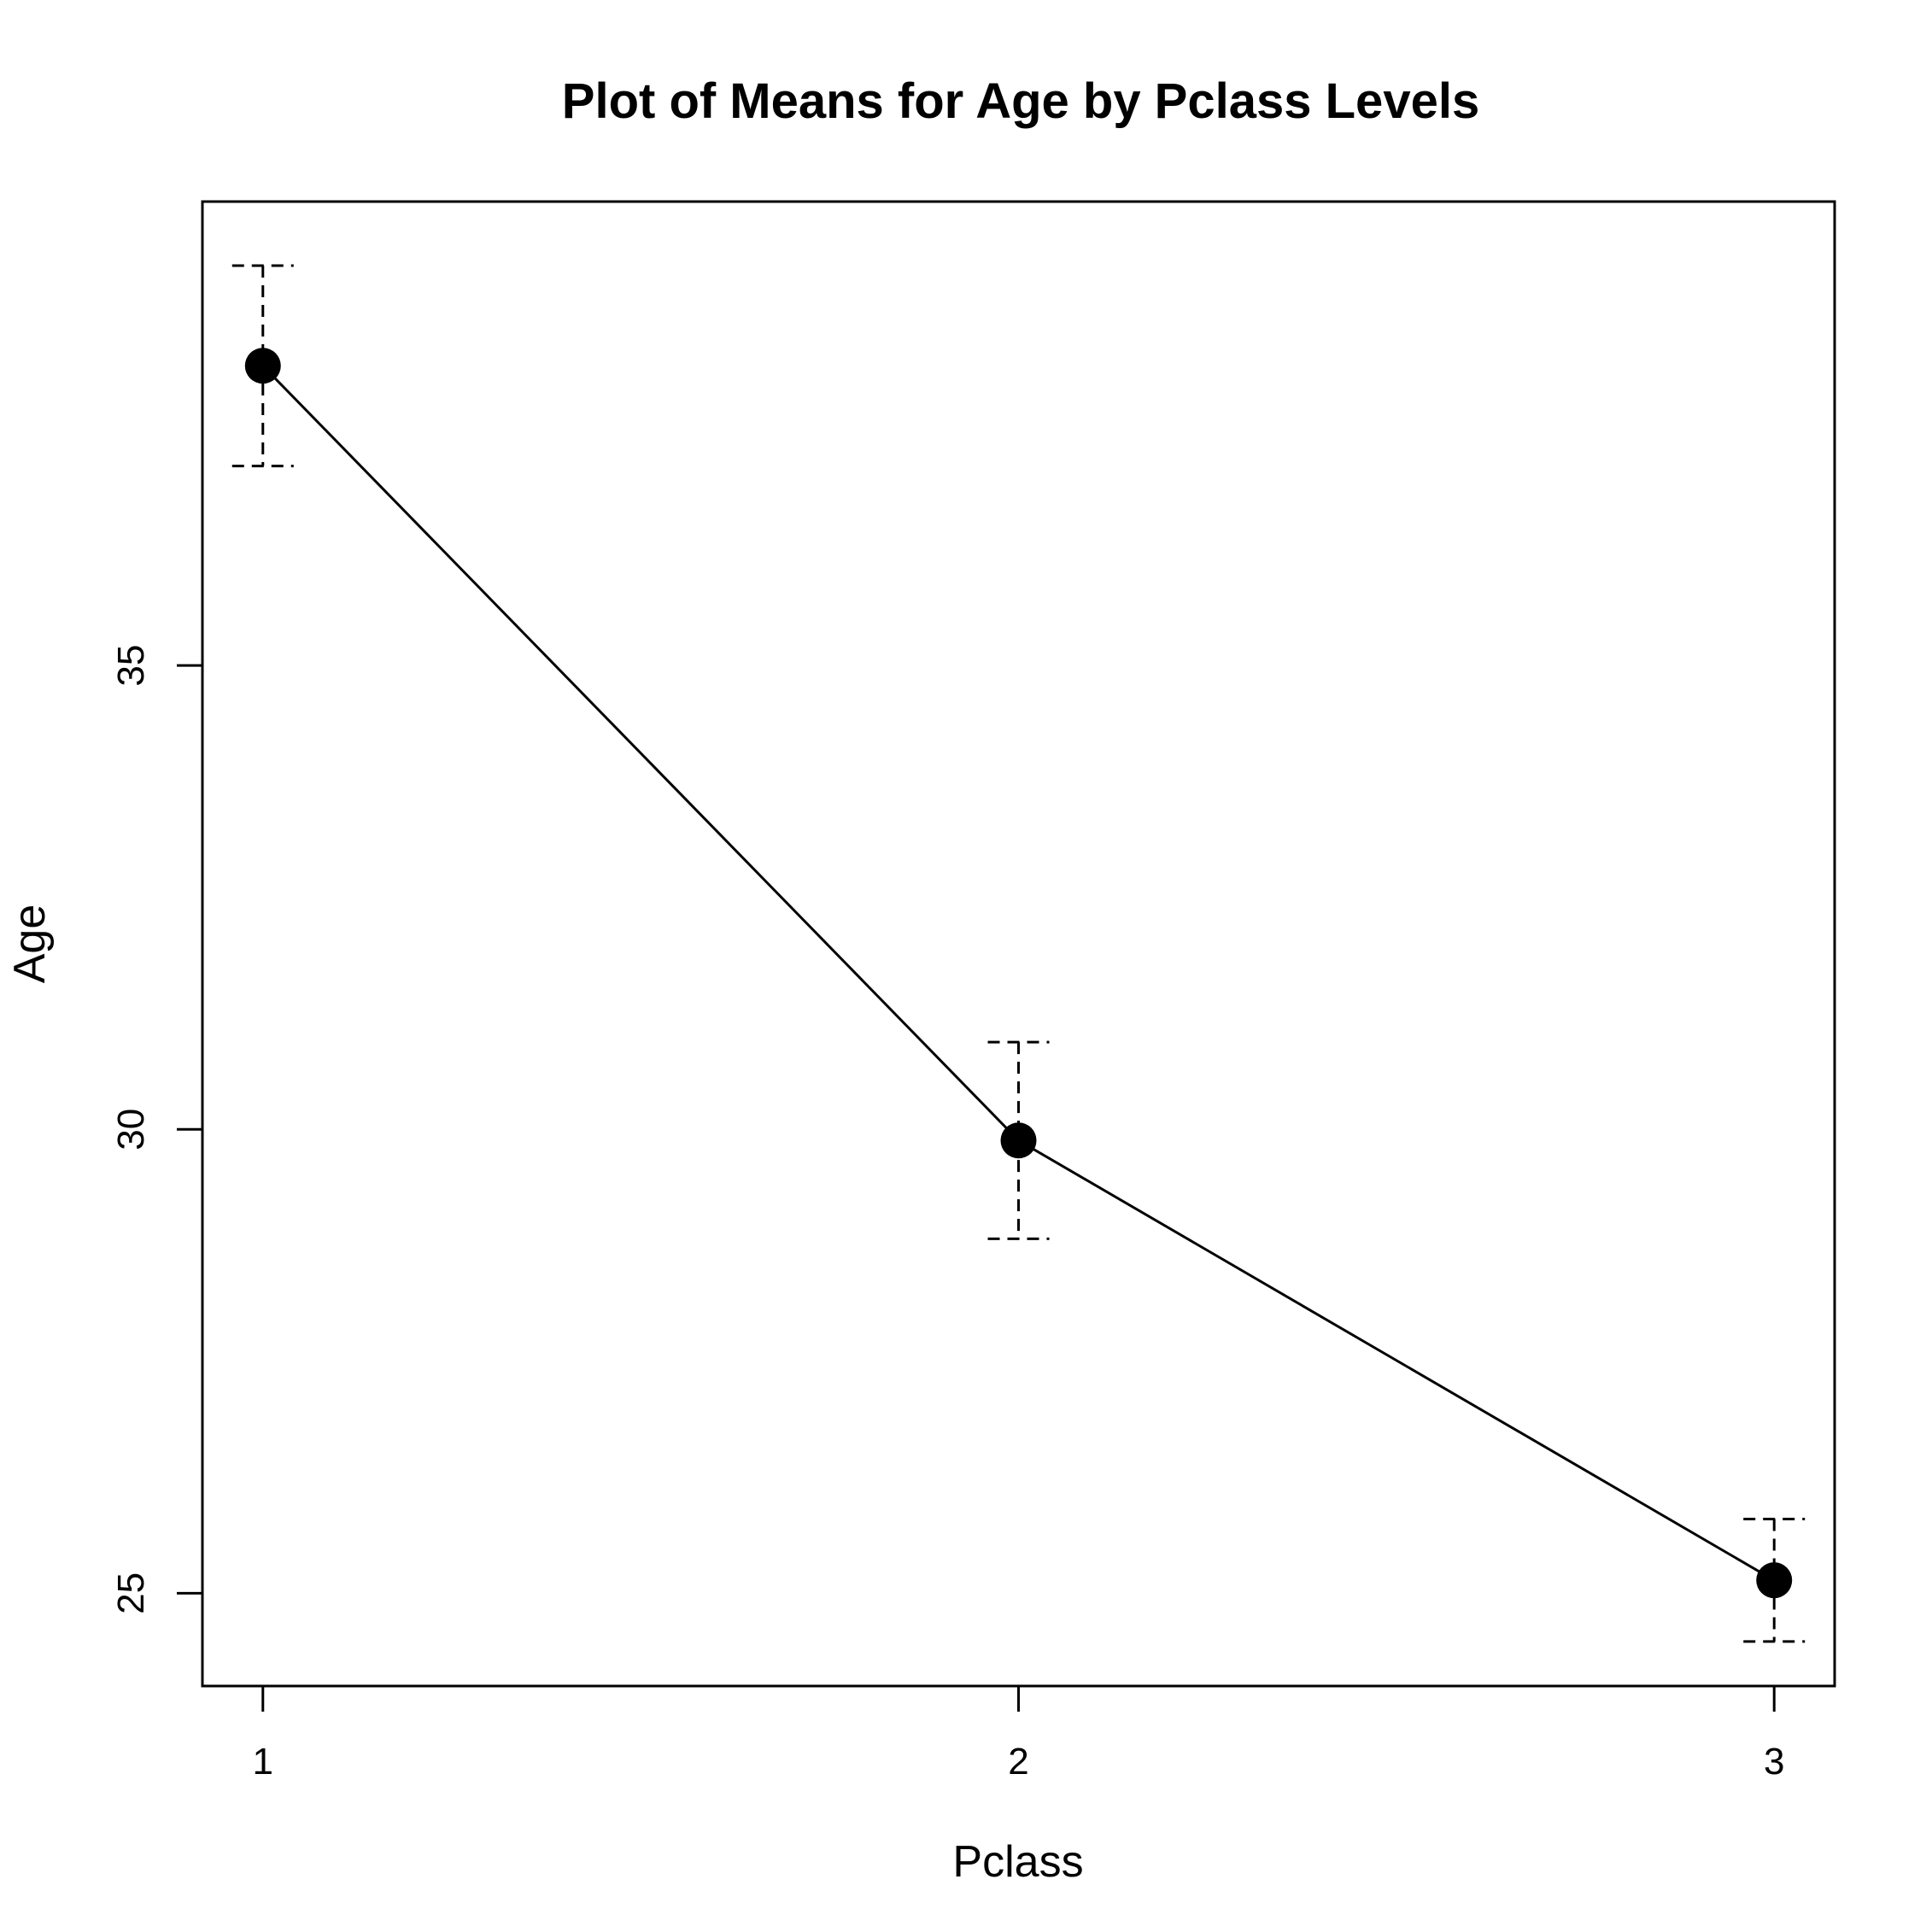 The image size is (1932, 1932). I want to click on y-axis-label: Age, so click(30, 944).